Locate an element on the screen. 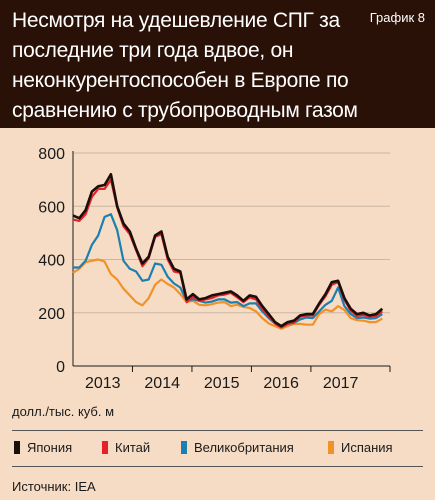 The height and width of the screenshot is (500, 435). y-tick-label: 200 is located at coordinates (51, 314).